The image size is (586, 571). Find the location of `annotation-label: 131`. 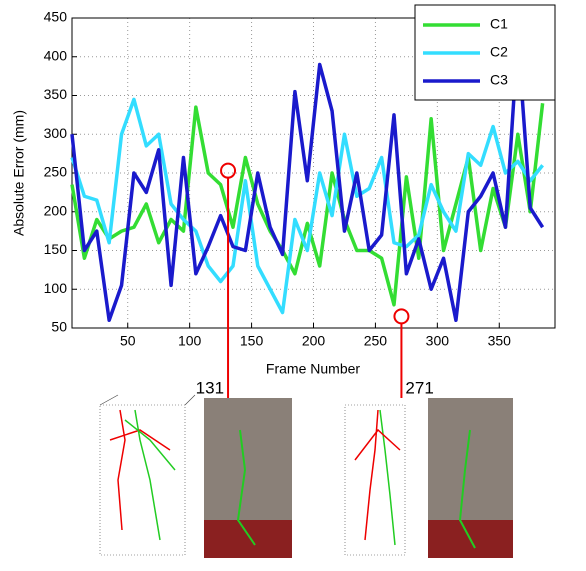

annotation-label: 131 is located at coordinates (210, 387).